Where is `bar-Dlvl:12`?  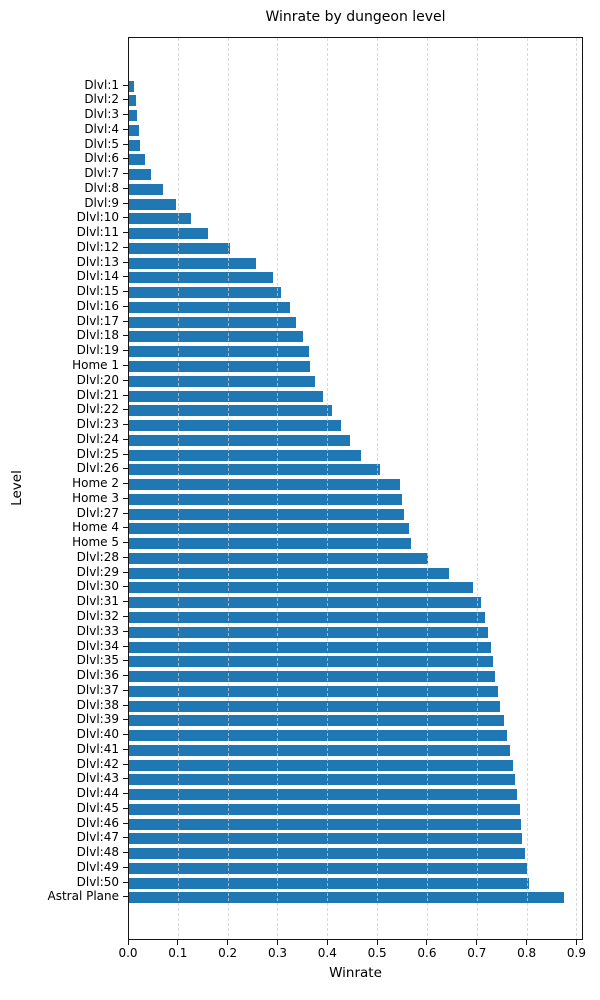
bar-Dlvl:12 is located at coordinates (180, 248).